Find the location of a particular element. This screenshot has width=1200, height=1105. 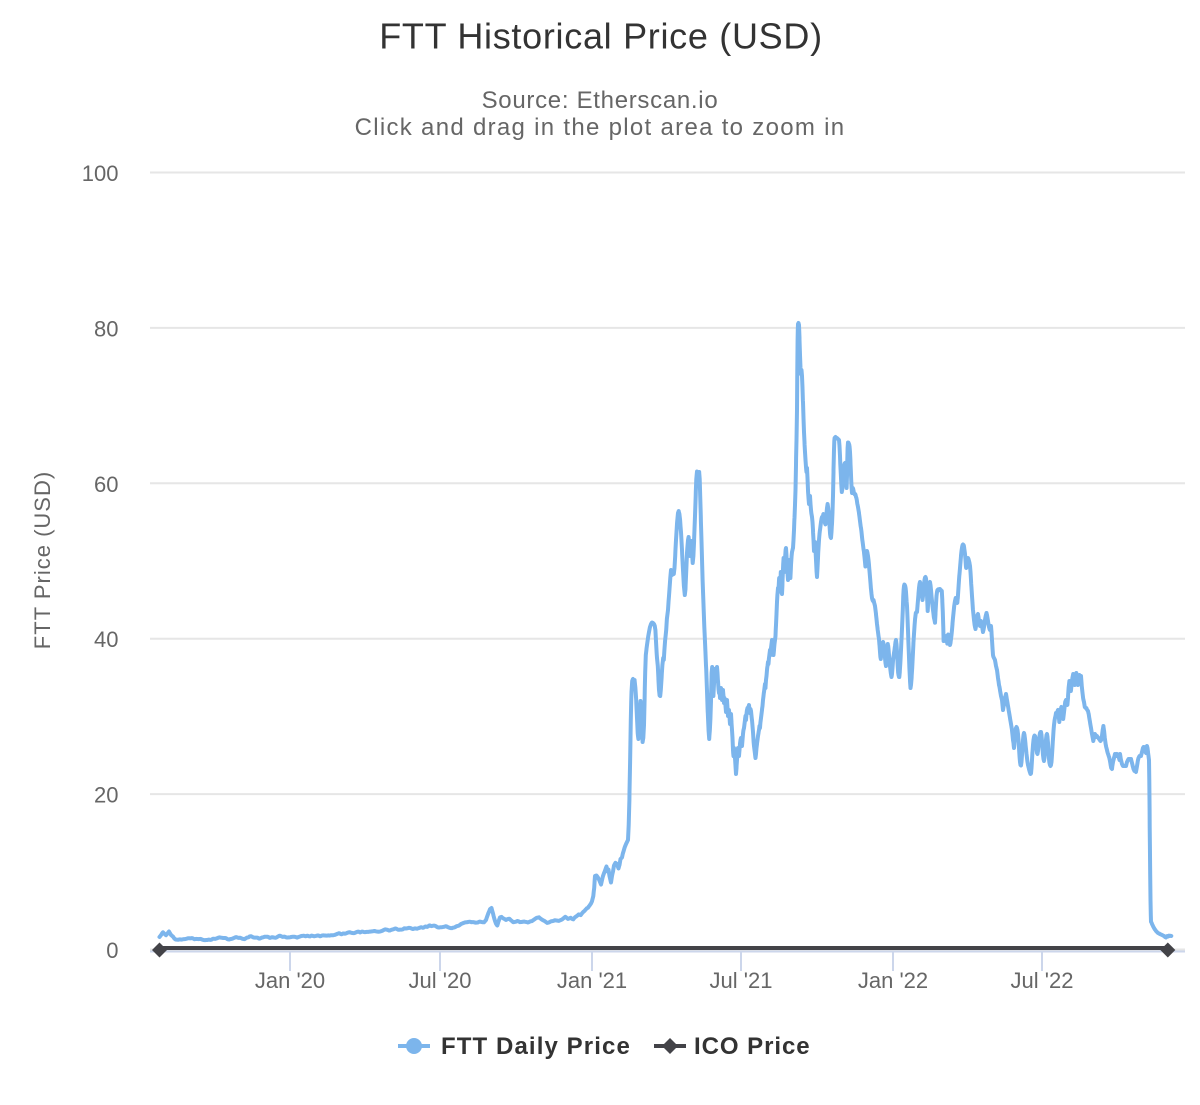

svg-text: Jul '20 is located at coordinates (440, 980).